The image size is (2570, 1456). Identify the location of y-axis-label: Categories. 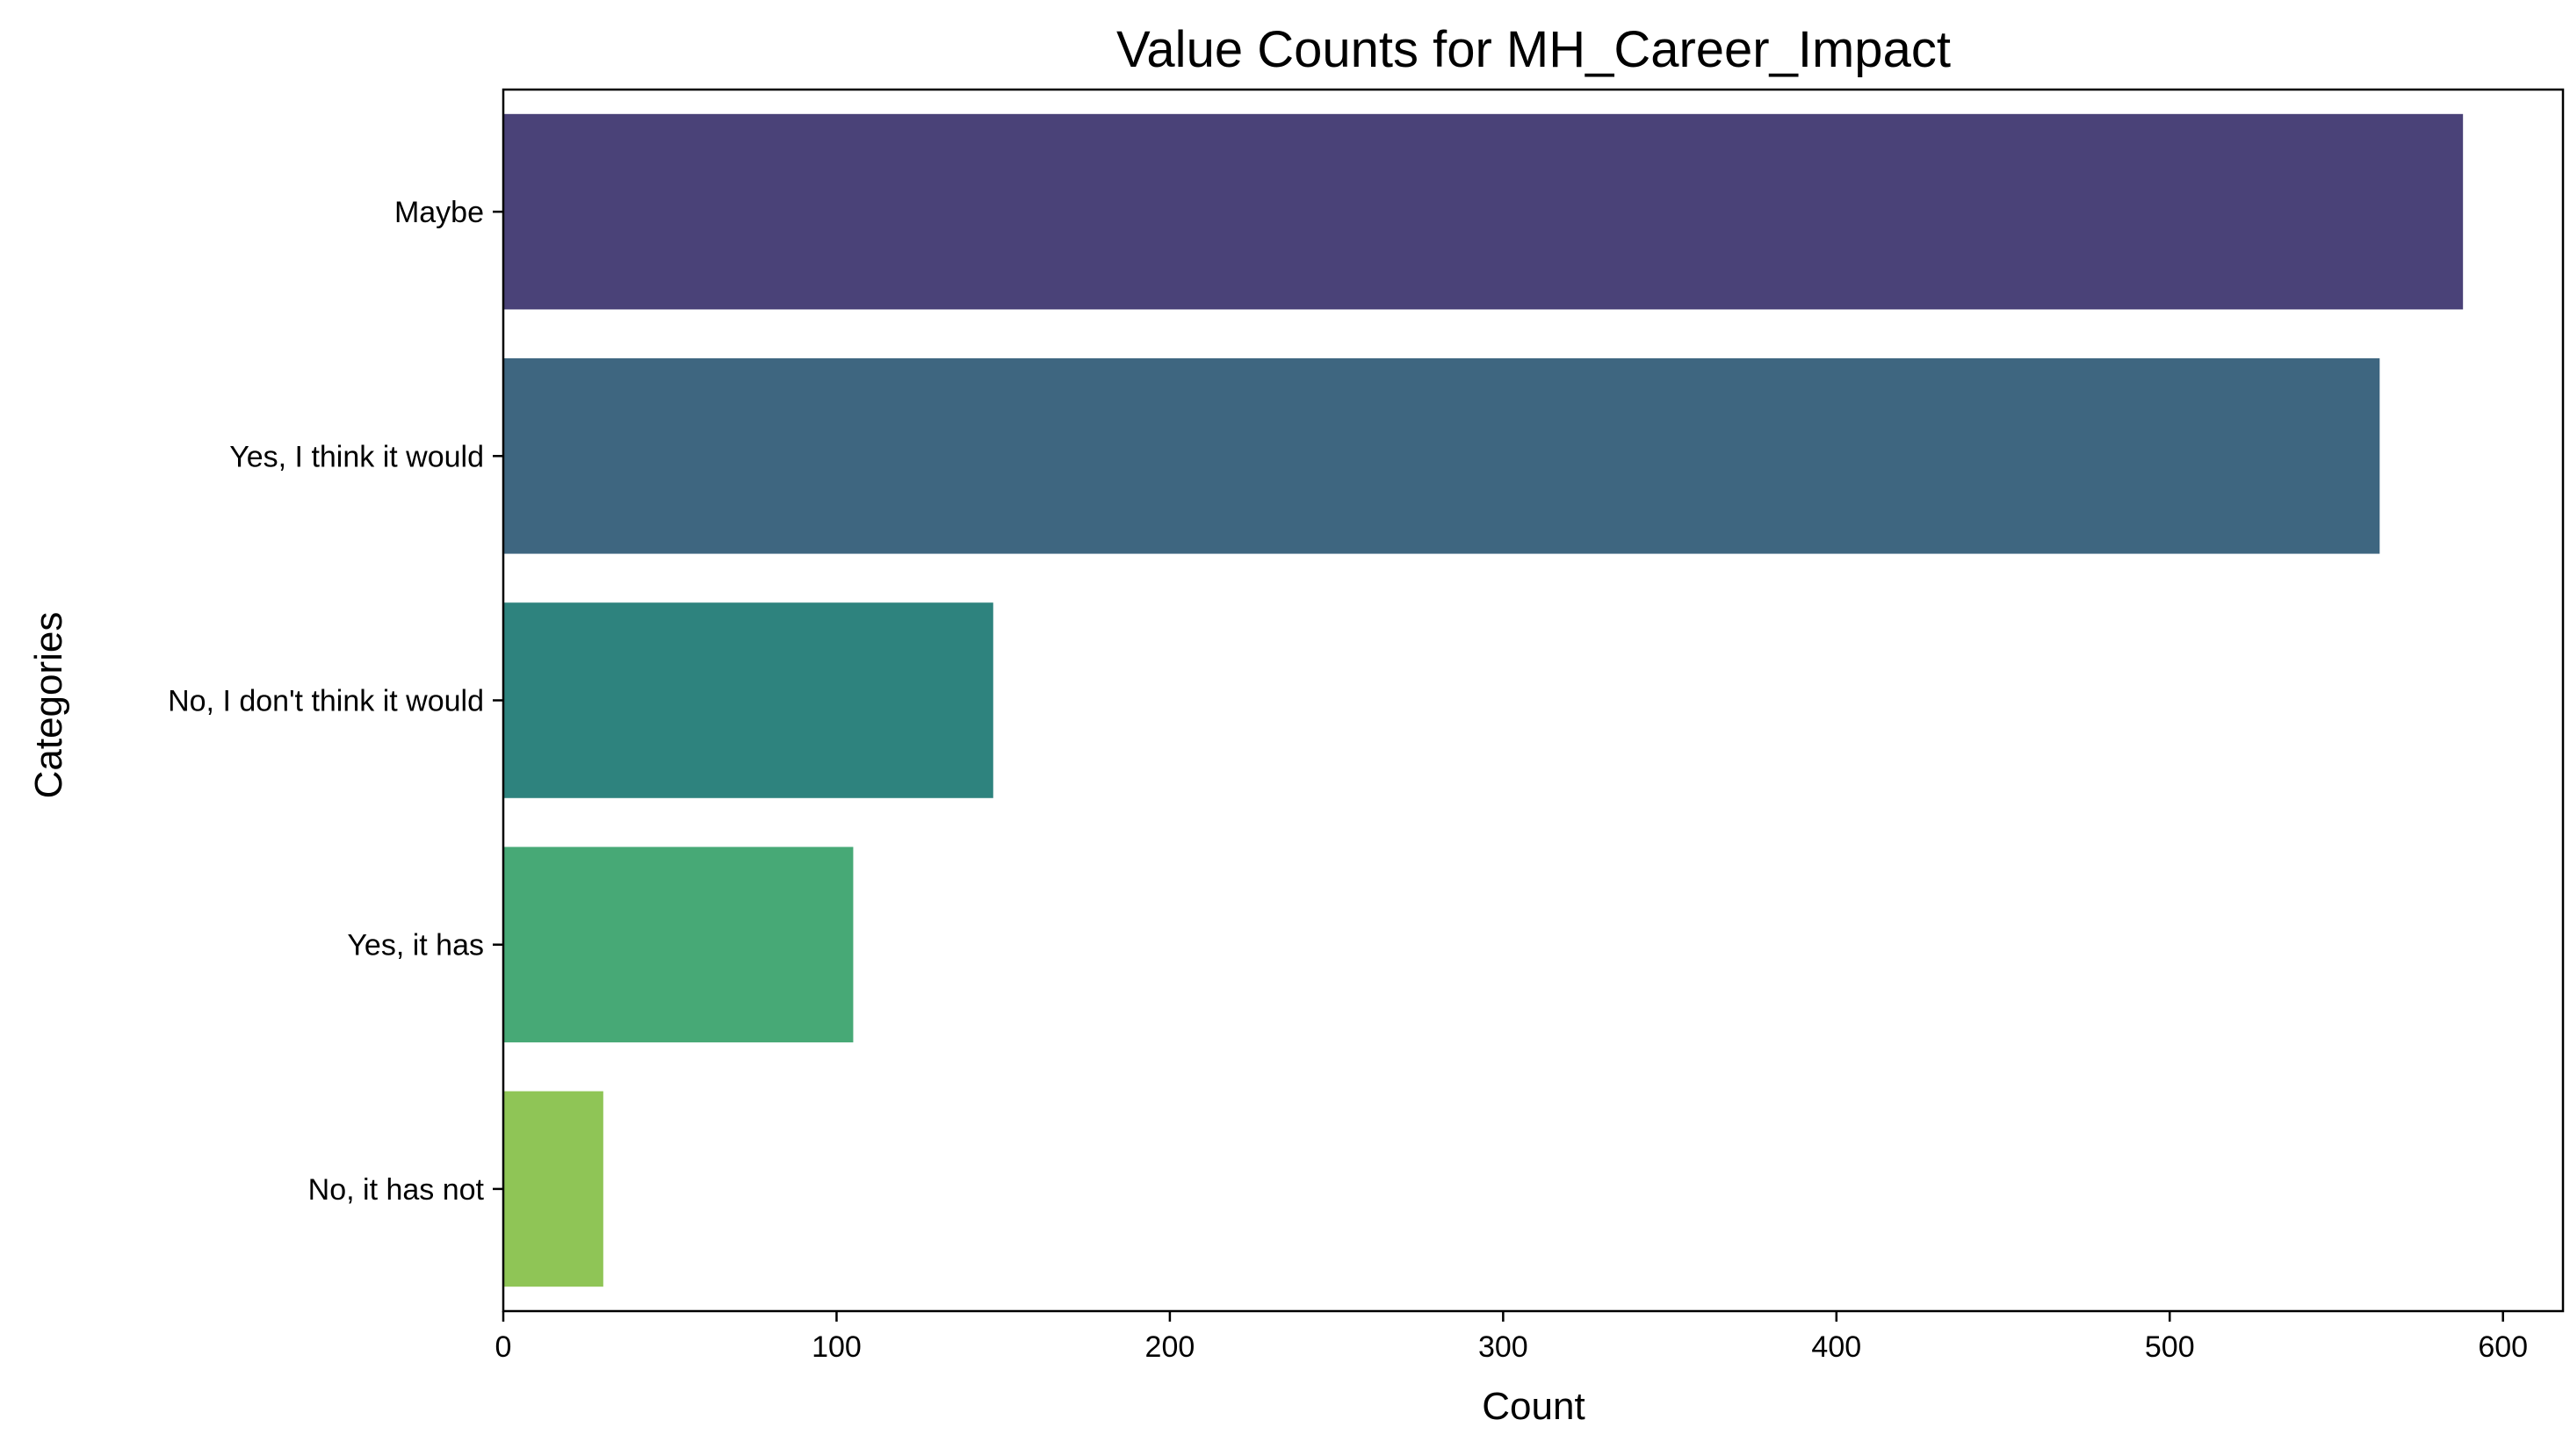
(48, 705).